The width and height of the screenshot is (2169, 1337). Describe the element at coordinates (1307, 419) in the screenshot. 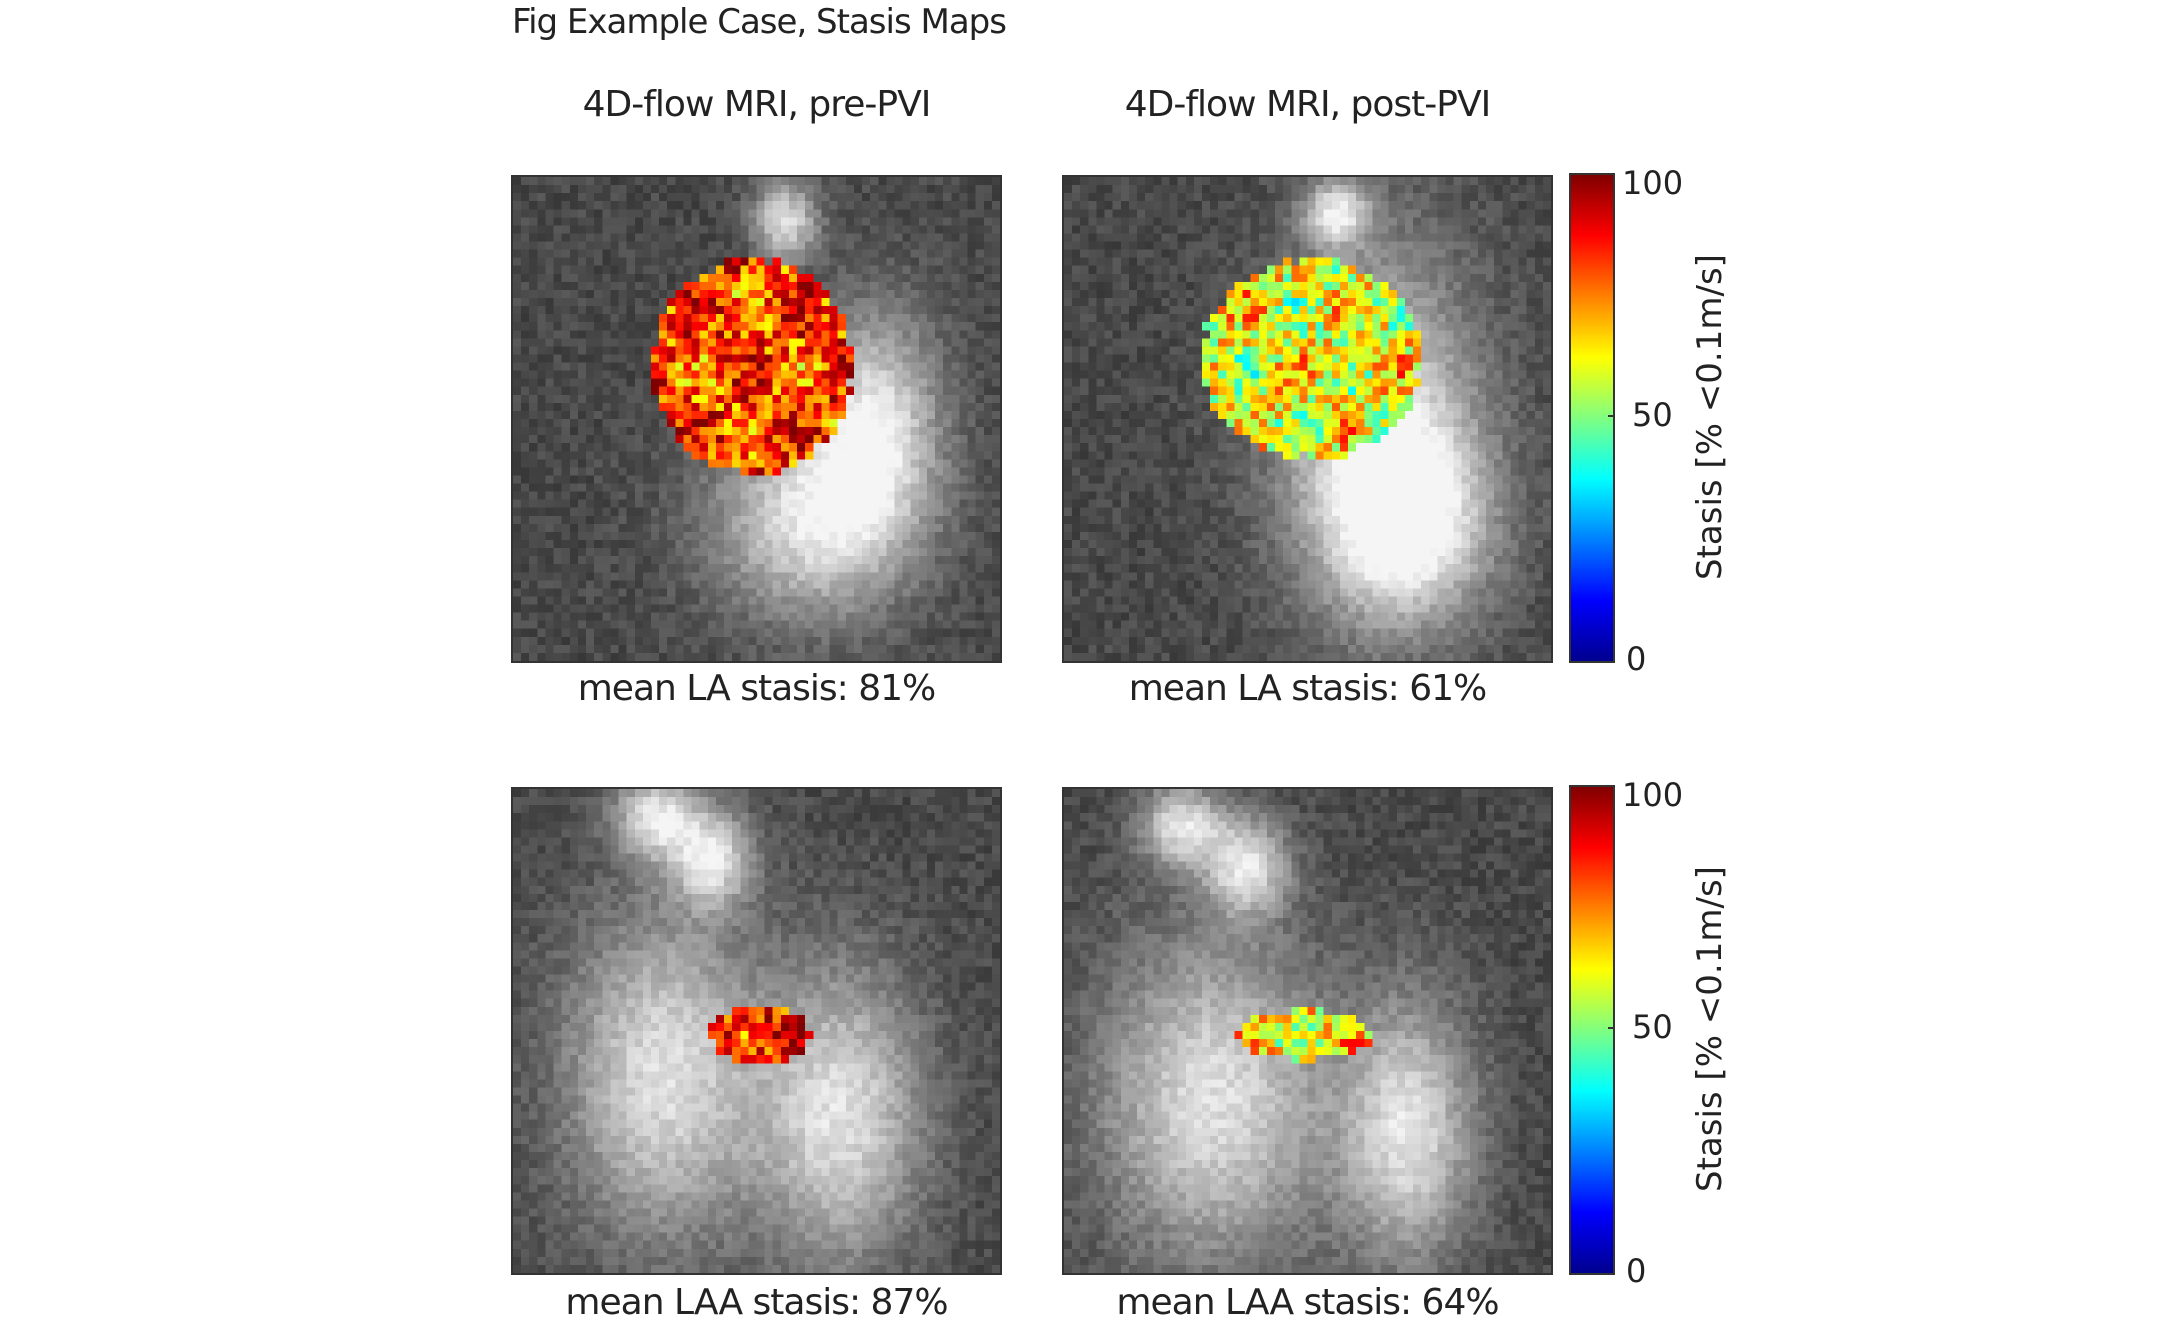

I see `la-post-stasis-map` at that location.